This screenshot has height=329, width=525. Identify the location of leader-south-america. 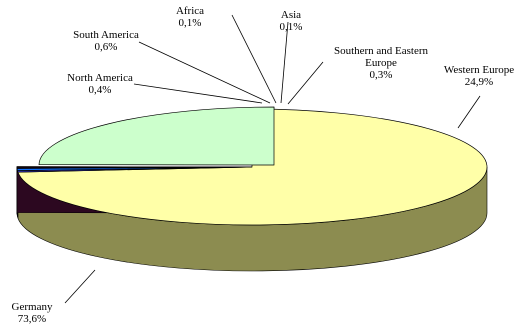
(204, 72).